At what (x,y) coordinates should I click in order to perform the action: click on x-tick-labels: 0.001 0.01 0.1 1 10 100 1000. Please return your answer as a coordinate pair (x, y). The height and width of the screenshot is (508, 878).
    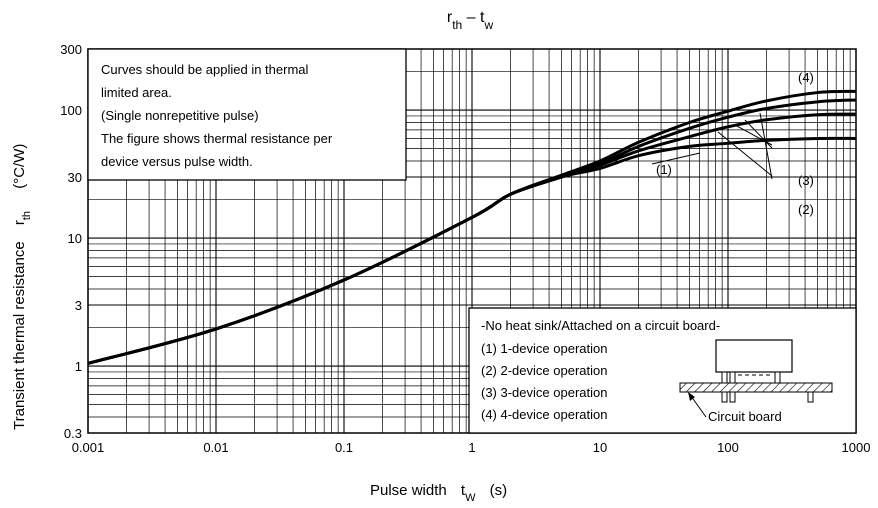
    Looking at the image, I should click on (471, 447).